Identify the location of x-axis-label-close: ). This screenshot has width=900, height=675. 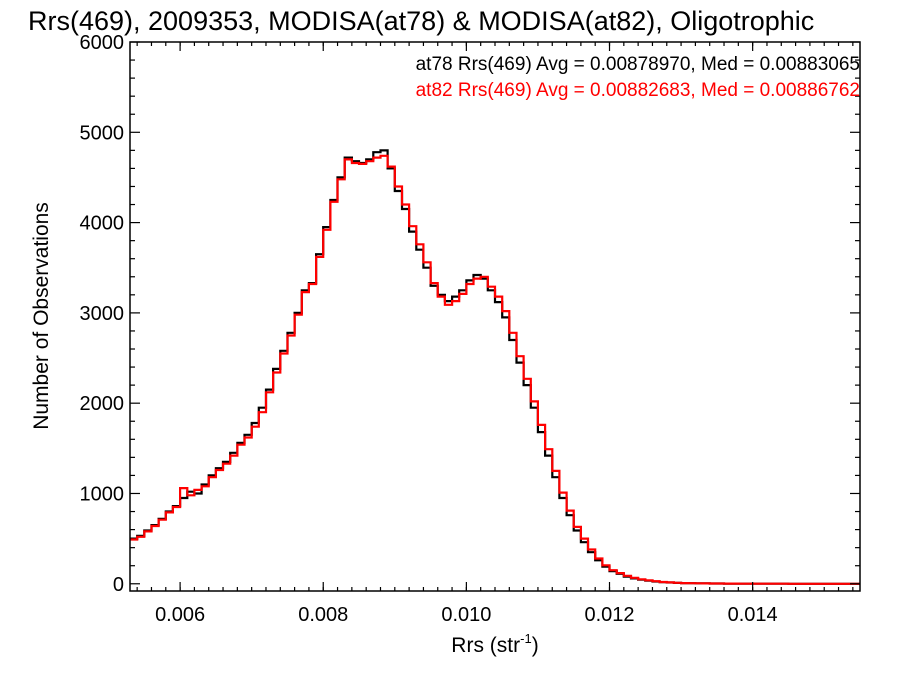
(535, 645).